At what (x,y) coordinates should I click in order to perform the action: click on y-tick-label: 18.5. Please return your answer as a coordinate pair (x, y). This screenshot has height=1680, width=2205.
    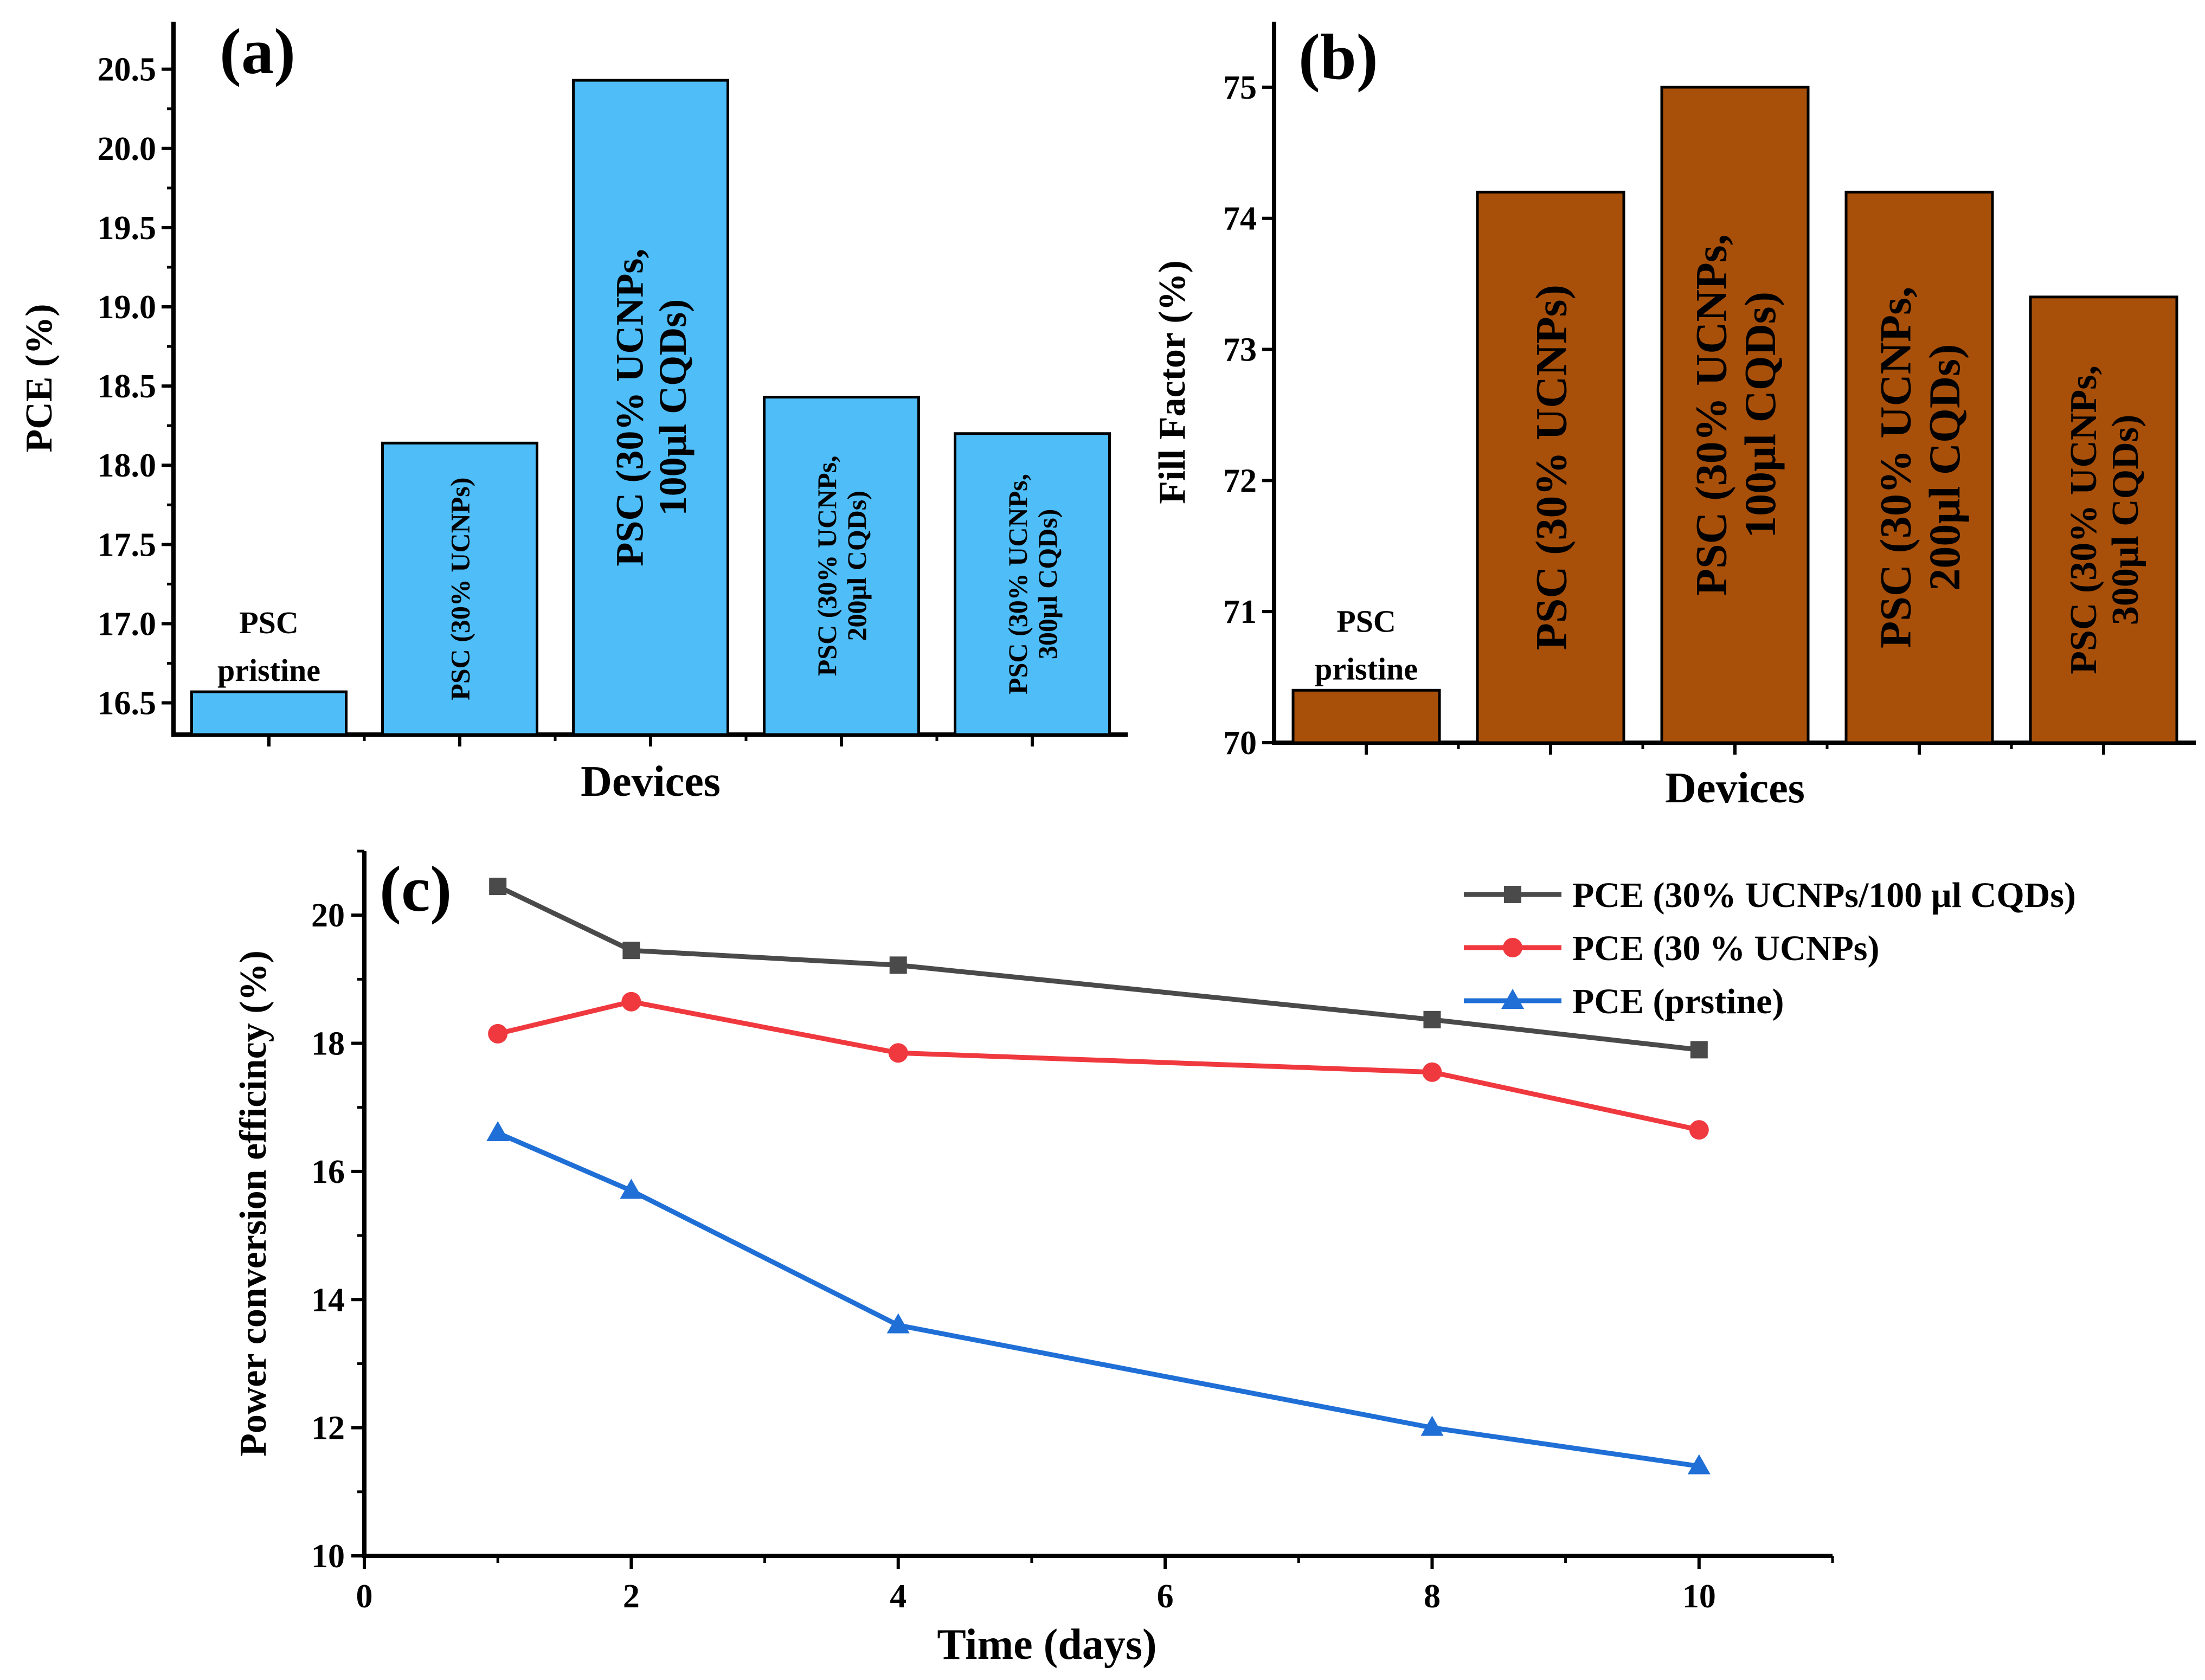
    Looking at the image, I should click on (127, 386).